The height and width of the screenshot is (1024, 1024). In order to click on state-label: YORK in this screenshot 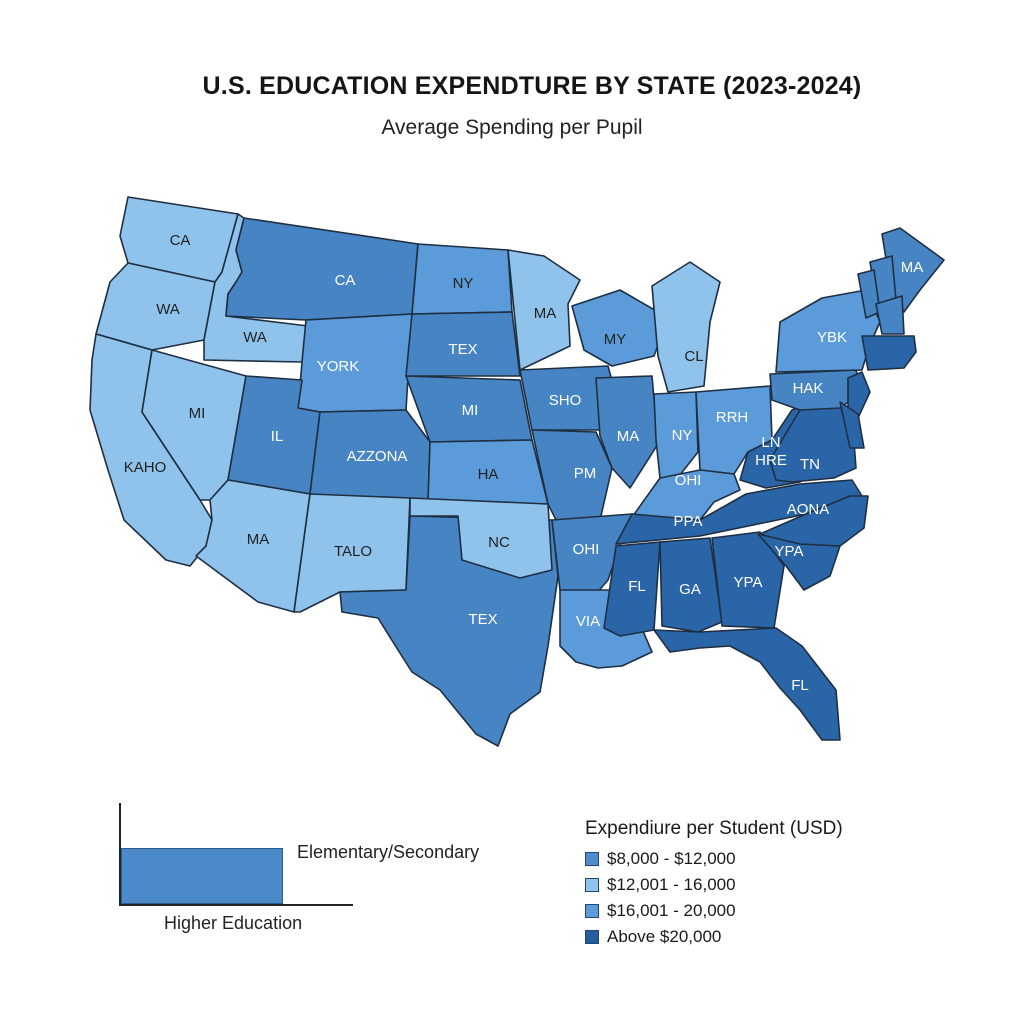, I will do `click(338, 366)`.